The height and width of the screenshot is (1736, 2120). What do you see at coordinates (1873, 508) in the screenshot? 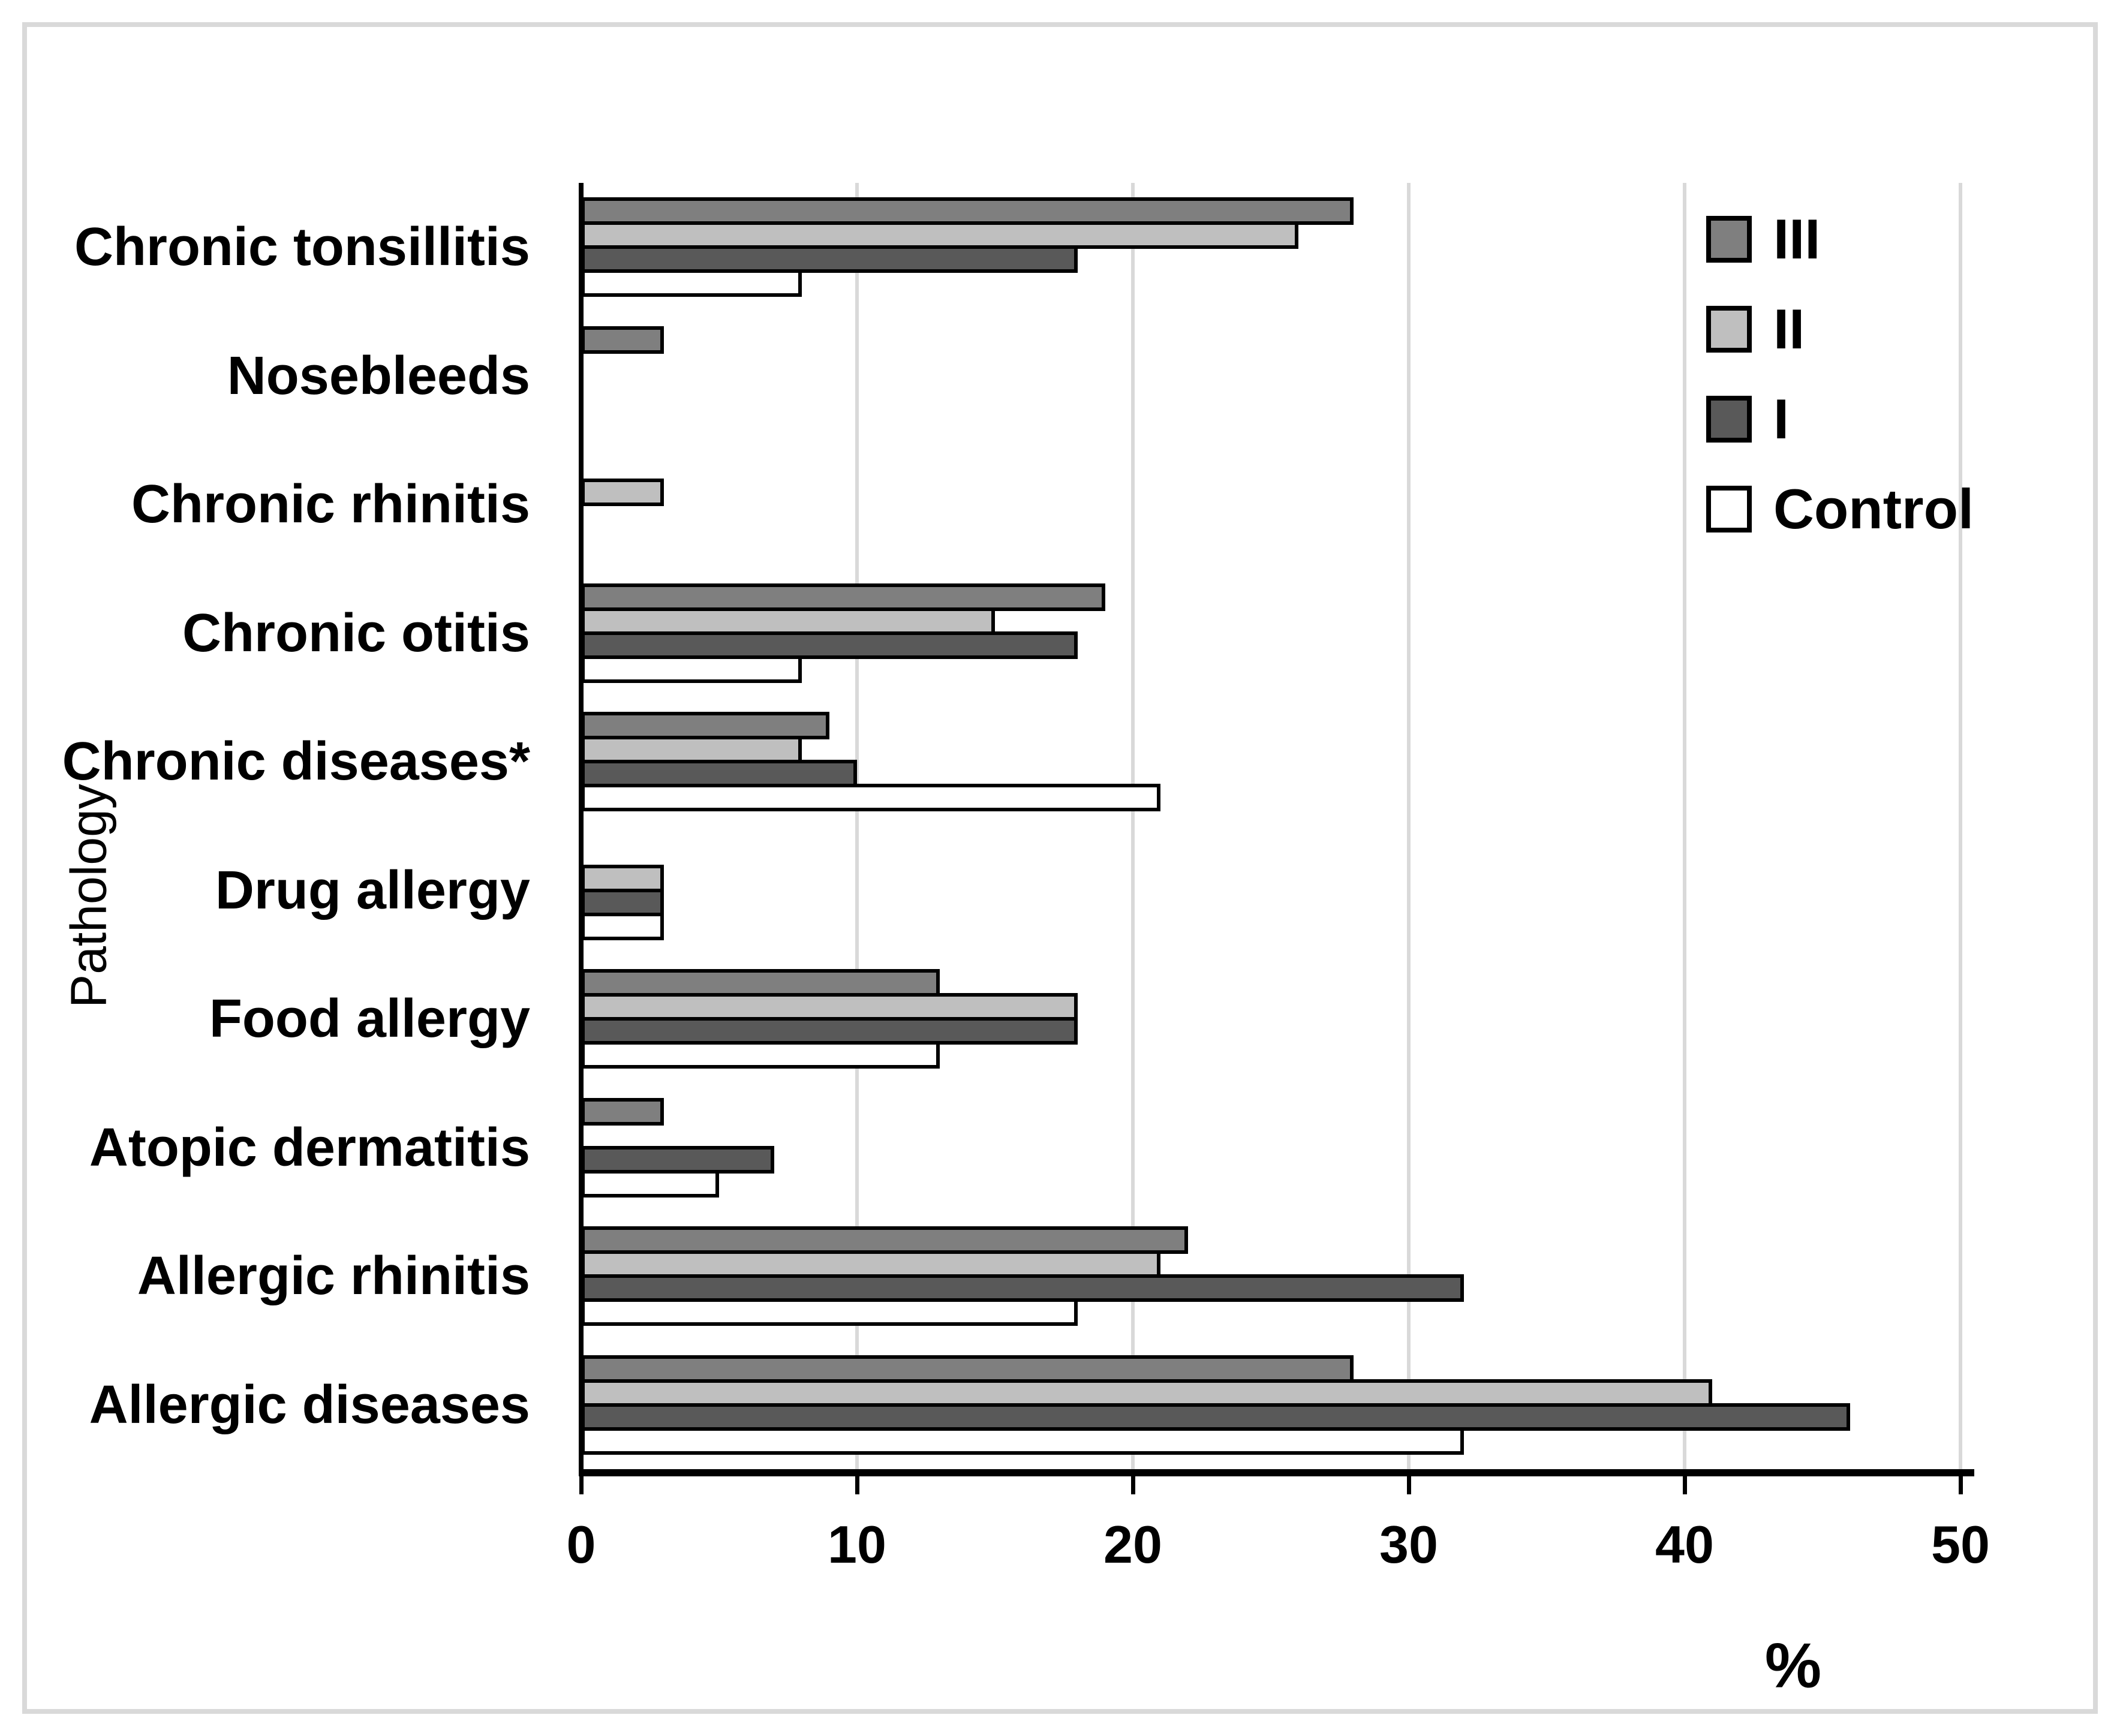
I see `legend-label: Control` at bounding box center [1873, 508].